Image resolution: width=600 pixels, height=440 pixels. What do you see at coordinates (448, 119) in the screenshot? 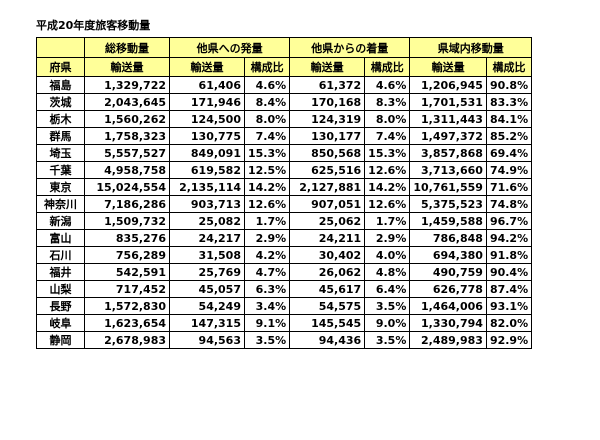
I see `cell-internal-volume: 1,311,443` at bounding box center [448, 119].